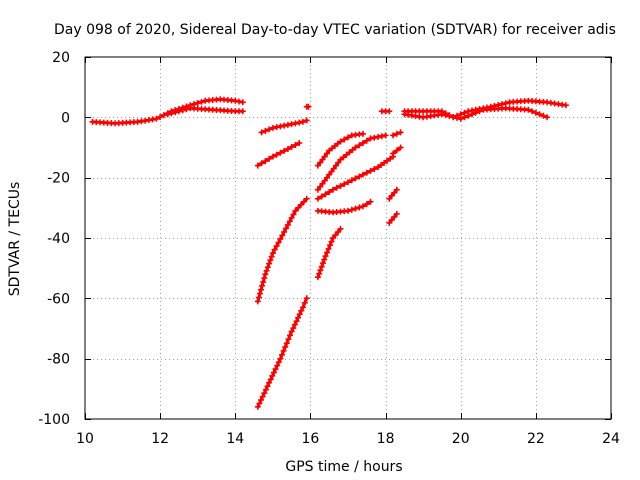 Image resolution: width=640 pixels, height=480 pixels. I want to click on x-tick-label: 10, so click(85, 439).